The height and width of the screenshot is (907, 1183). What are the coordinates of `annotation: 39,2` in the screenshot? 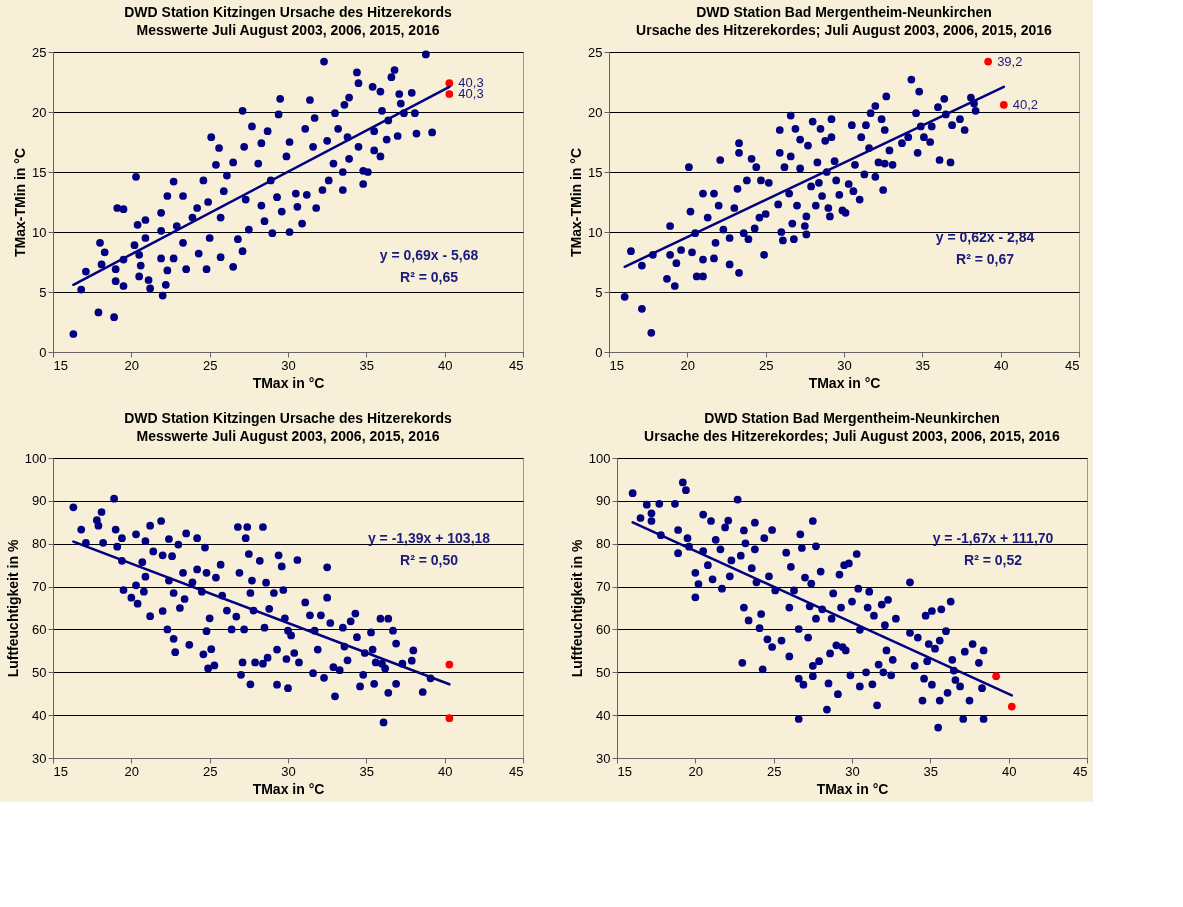 It's located at (1010, 61).